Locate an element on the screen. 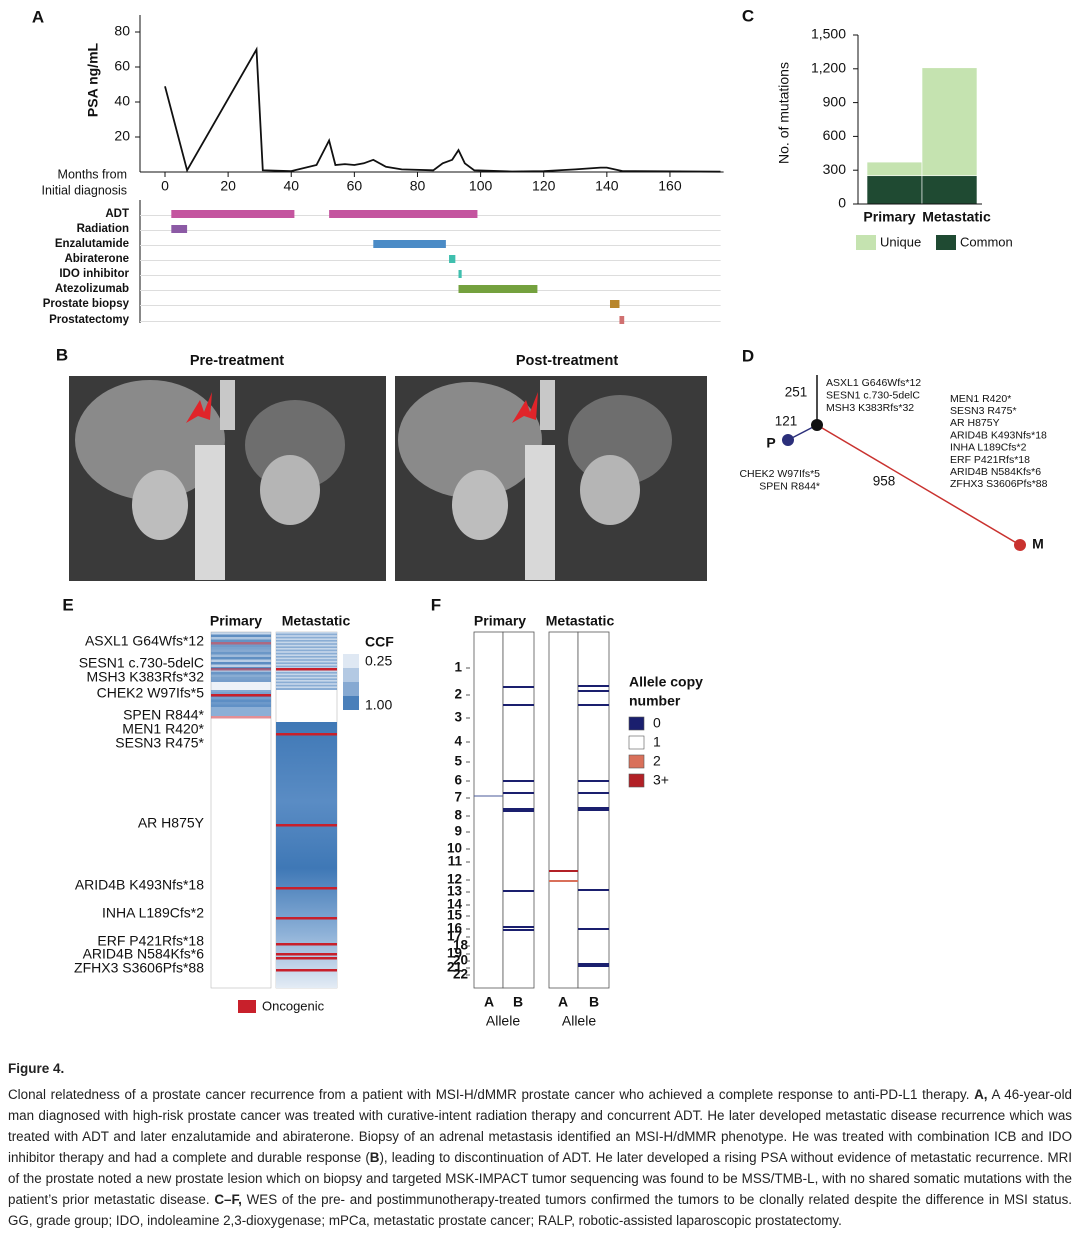  chromosome-label: 7 is located at coordinates (458, 797).